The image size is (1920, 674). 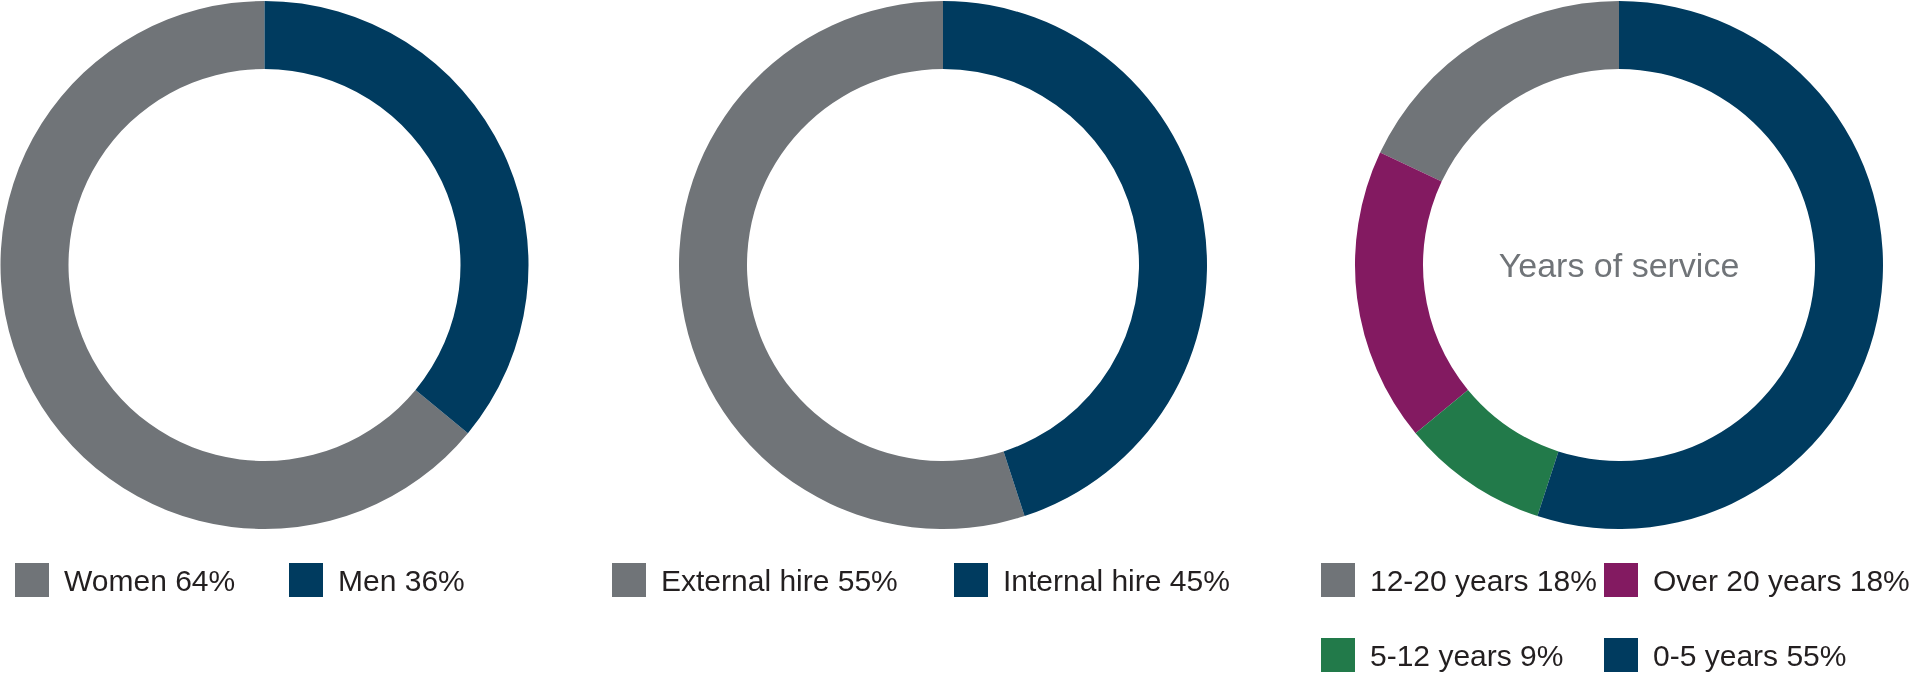 What do you see at coordinates (1781, 580) in the screenshot?
I see `legend-label: Over 20 years 18%` at bounding box center [1781, 580].